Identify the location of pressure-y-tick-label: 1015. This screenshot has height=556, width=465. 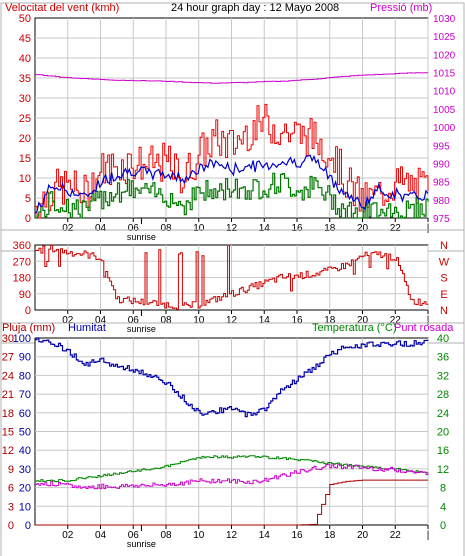
(444, 74).